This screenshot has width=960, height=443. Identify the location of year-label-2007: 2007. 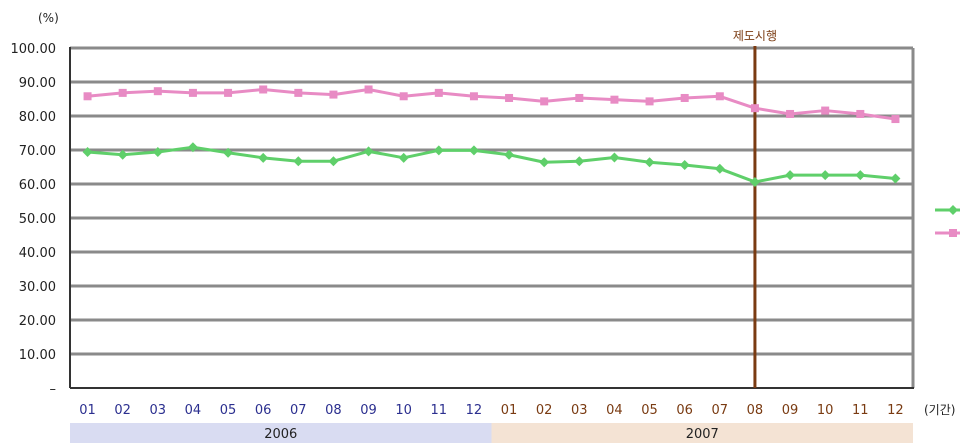
(702, 434).